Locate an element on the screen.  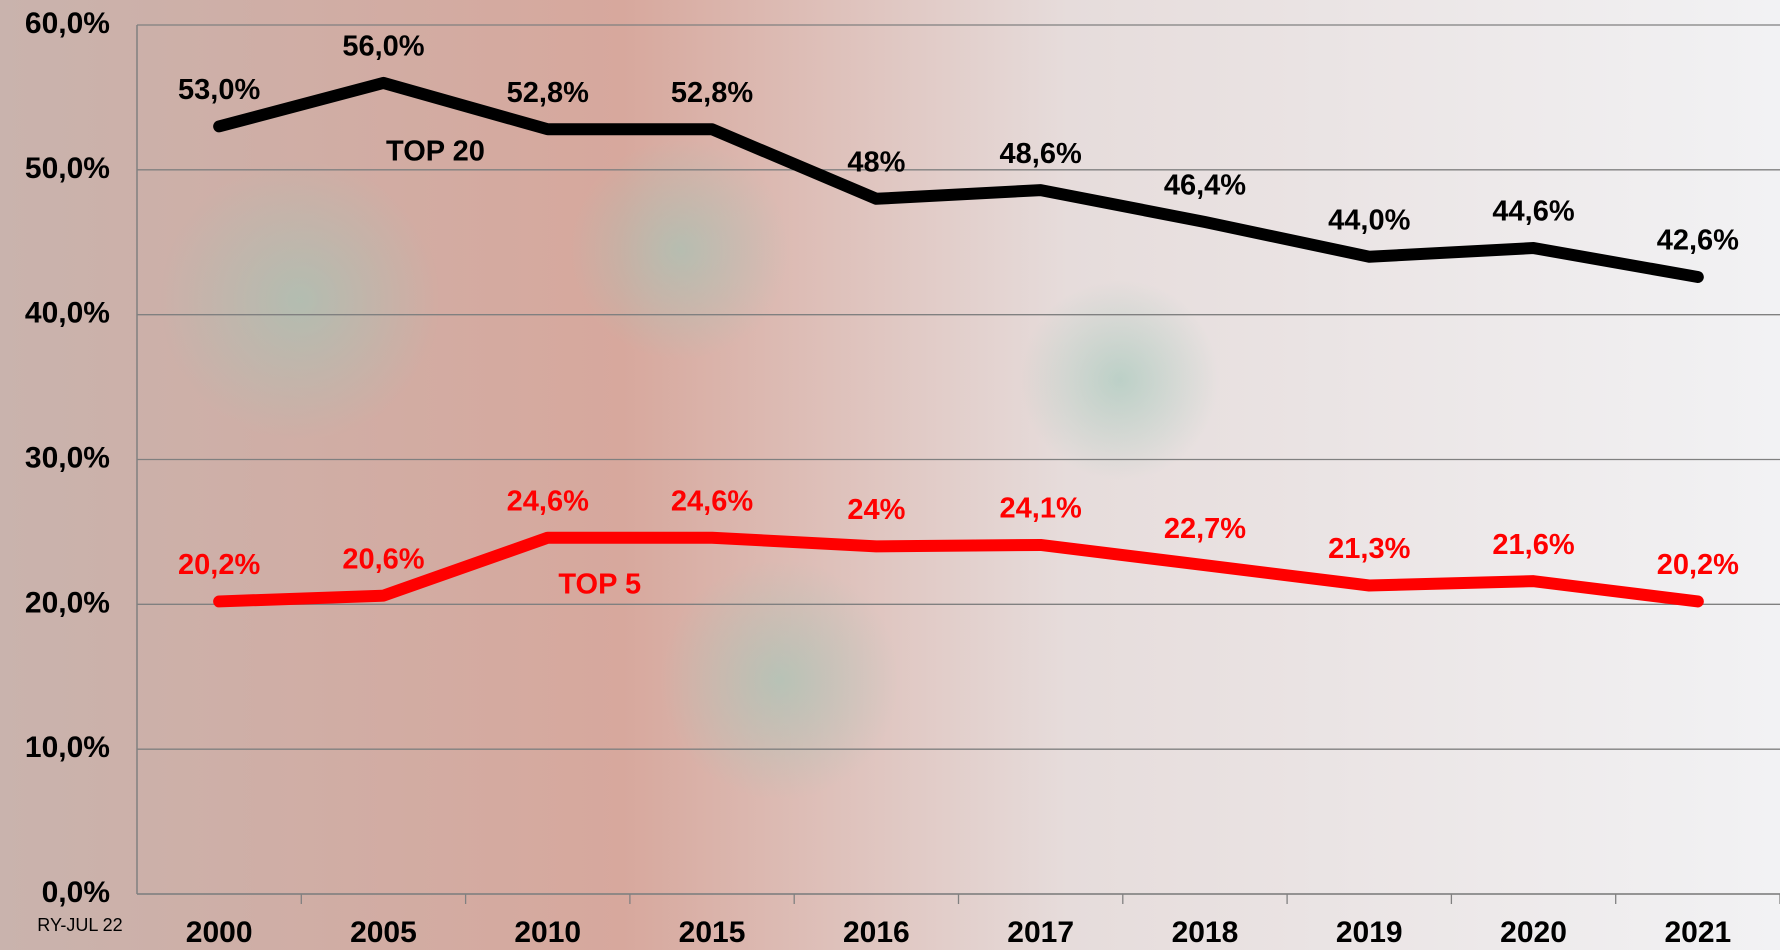
y-tick-label: 0,0% is located at coordinates (76, 892).